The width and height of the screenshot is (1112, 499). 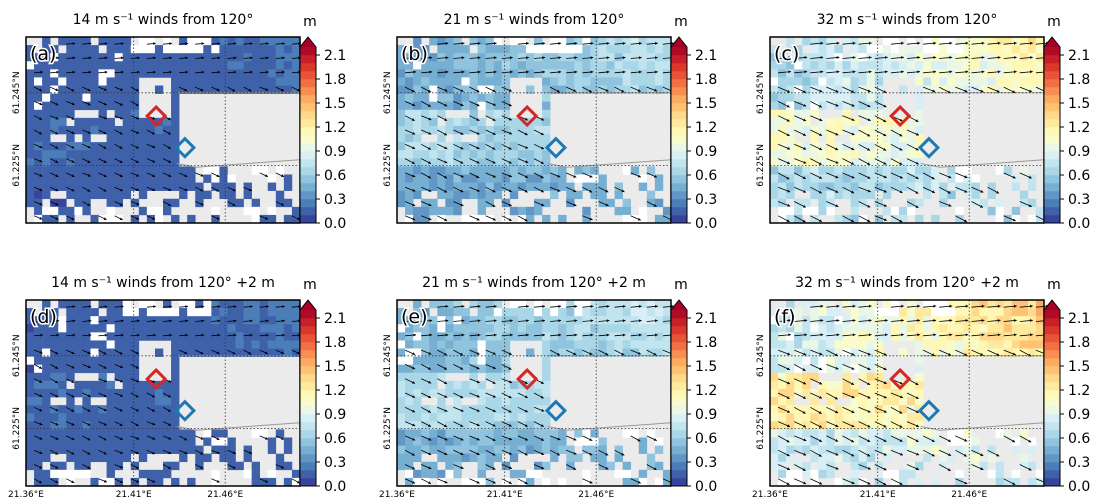 I want to click on colorbar-tick-label: 1.2, so click(x=335, y=391).